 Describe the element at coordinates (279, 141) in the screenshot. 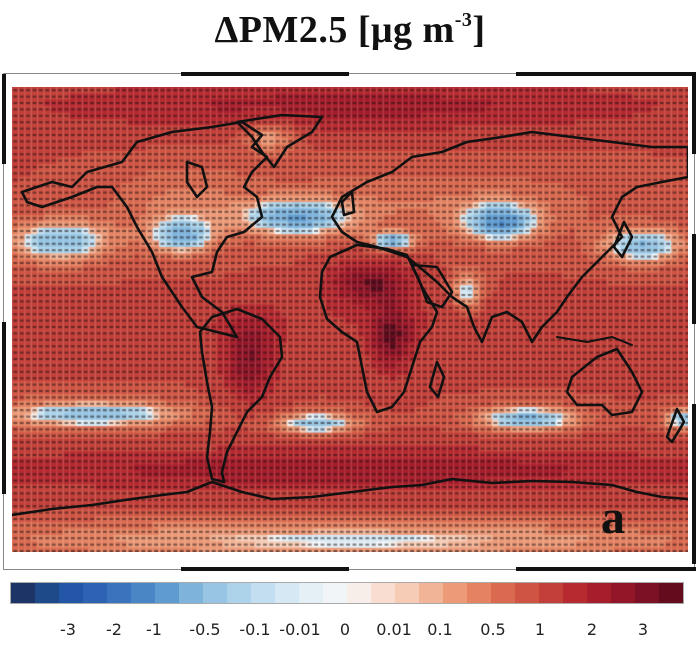

I see `coast-greenland` at that location.